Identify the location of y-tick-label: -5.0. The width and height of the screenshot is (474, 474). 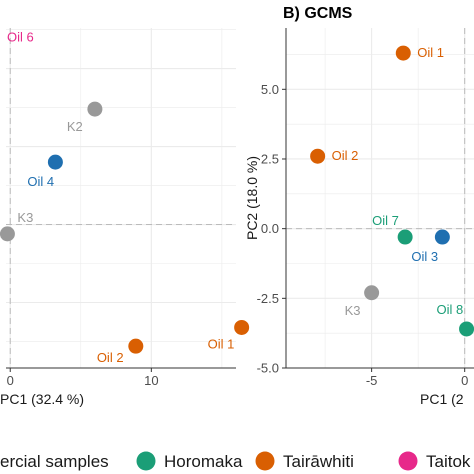
(268, 368).